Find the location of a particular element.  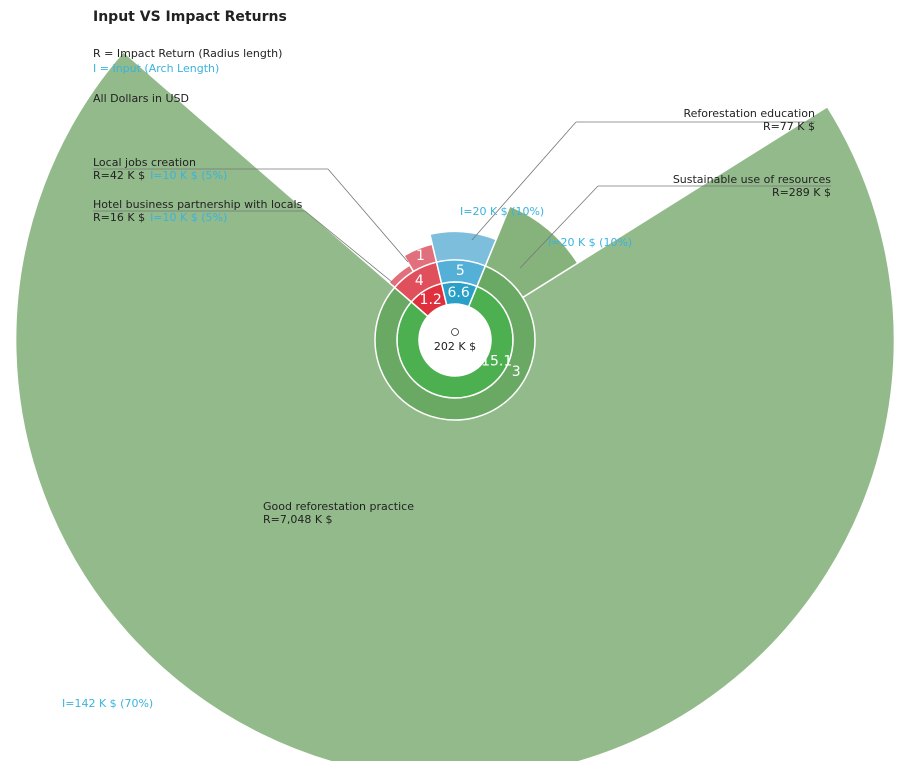

ring-label: 1 is located at coordinates (420, 256).